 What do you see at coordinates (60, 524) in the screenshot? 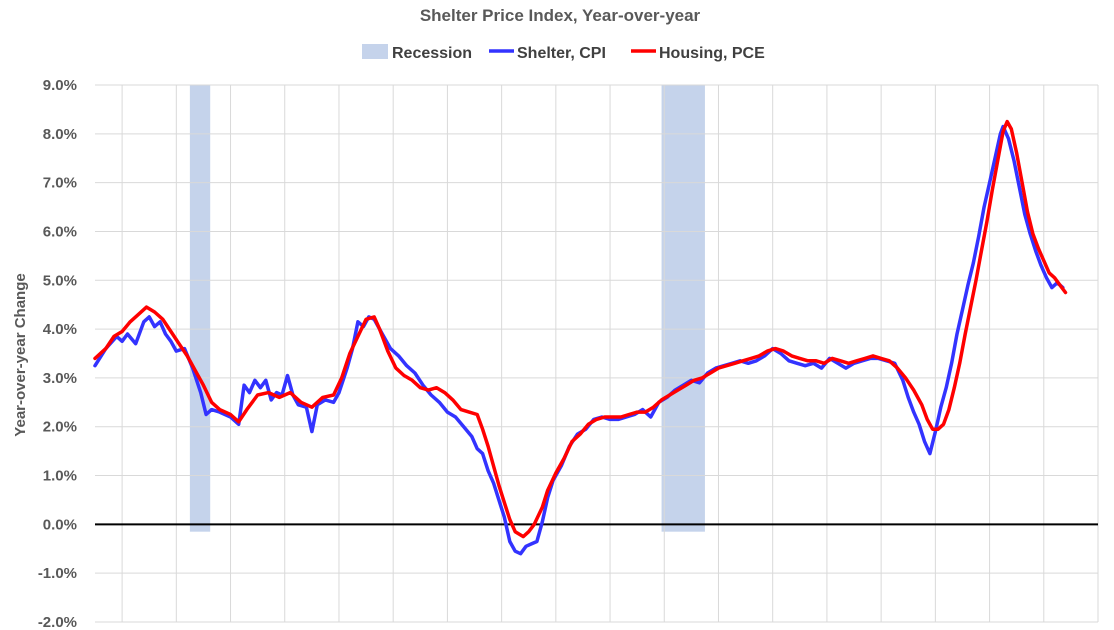
I see `y-tick-label: 0.0%` at bounding box center [60, 524].